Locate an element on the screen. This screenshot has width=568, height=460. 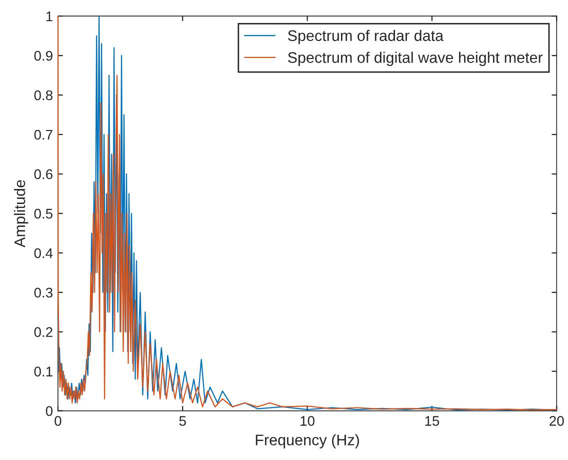
y-tick-label: 0.7 is located at coordinates (43, 135).